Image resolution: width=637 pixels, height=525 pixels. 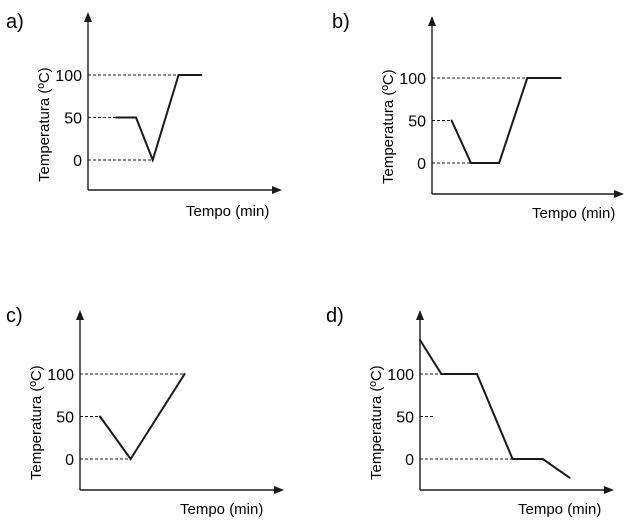 I want to click on panel-label: a), so click(x=15, y=22).